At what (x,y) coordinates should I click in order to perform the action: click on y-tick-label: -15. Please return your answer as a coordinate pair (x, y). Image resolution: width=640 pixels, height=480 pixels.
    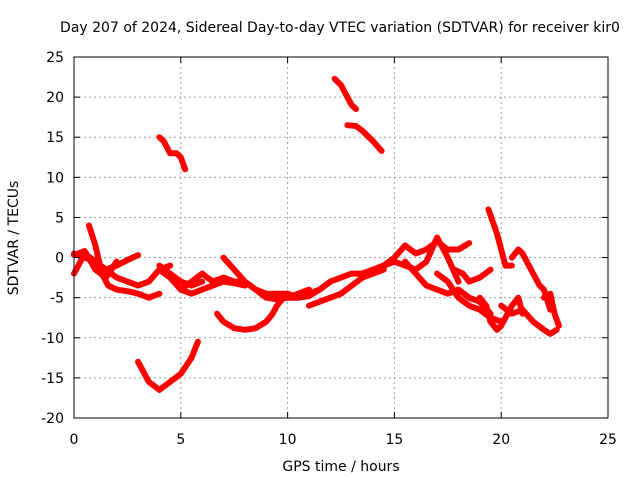
    Looking at the image, I should click on (52, 379).